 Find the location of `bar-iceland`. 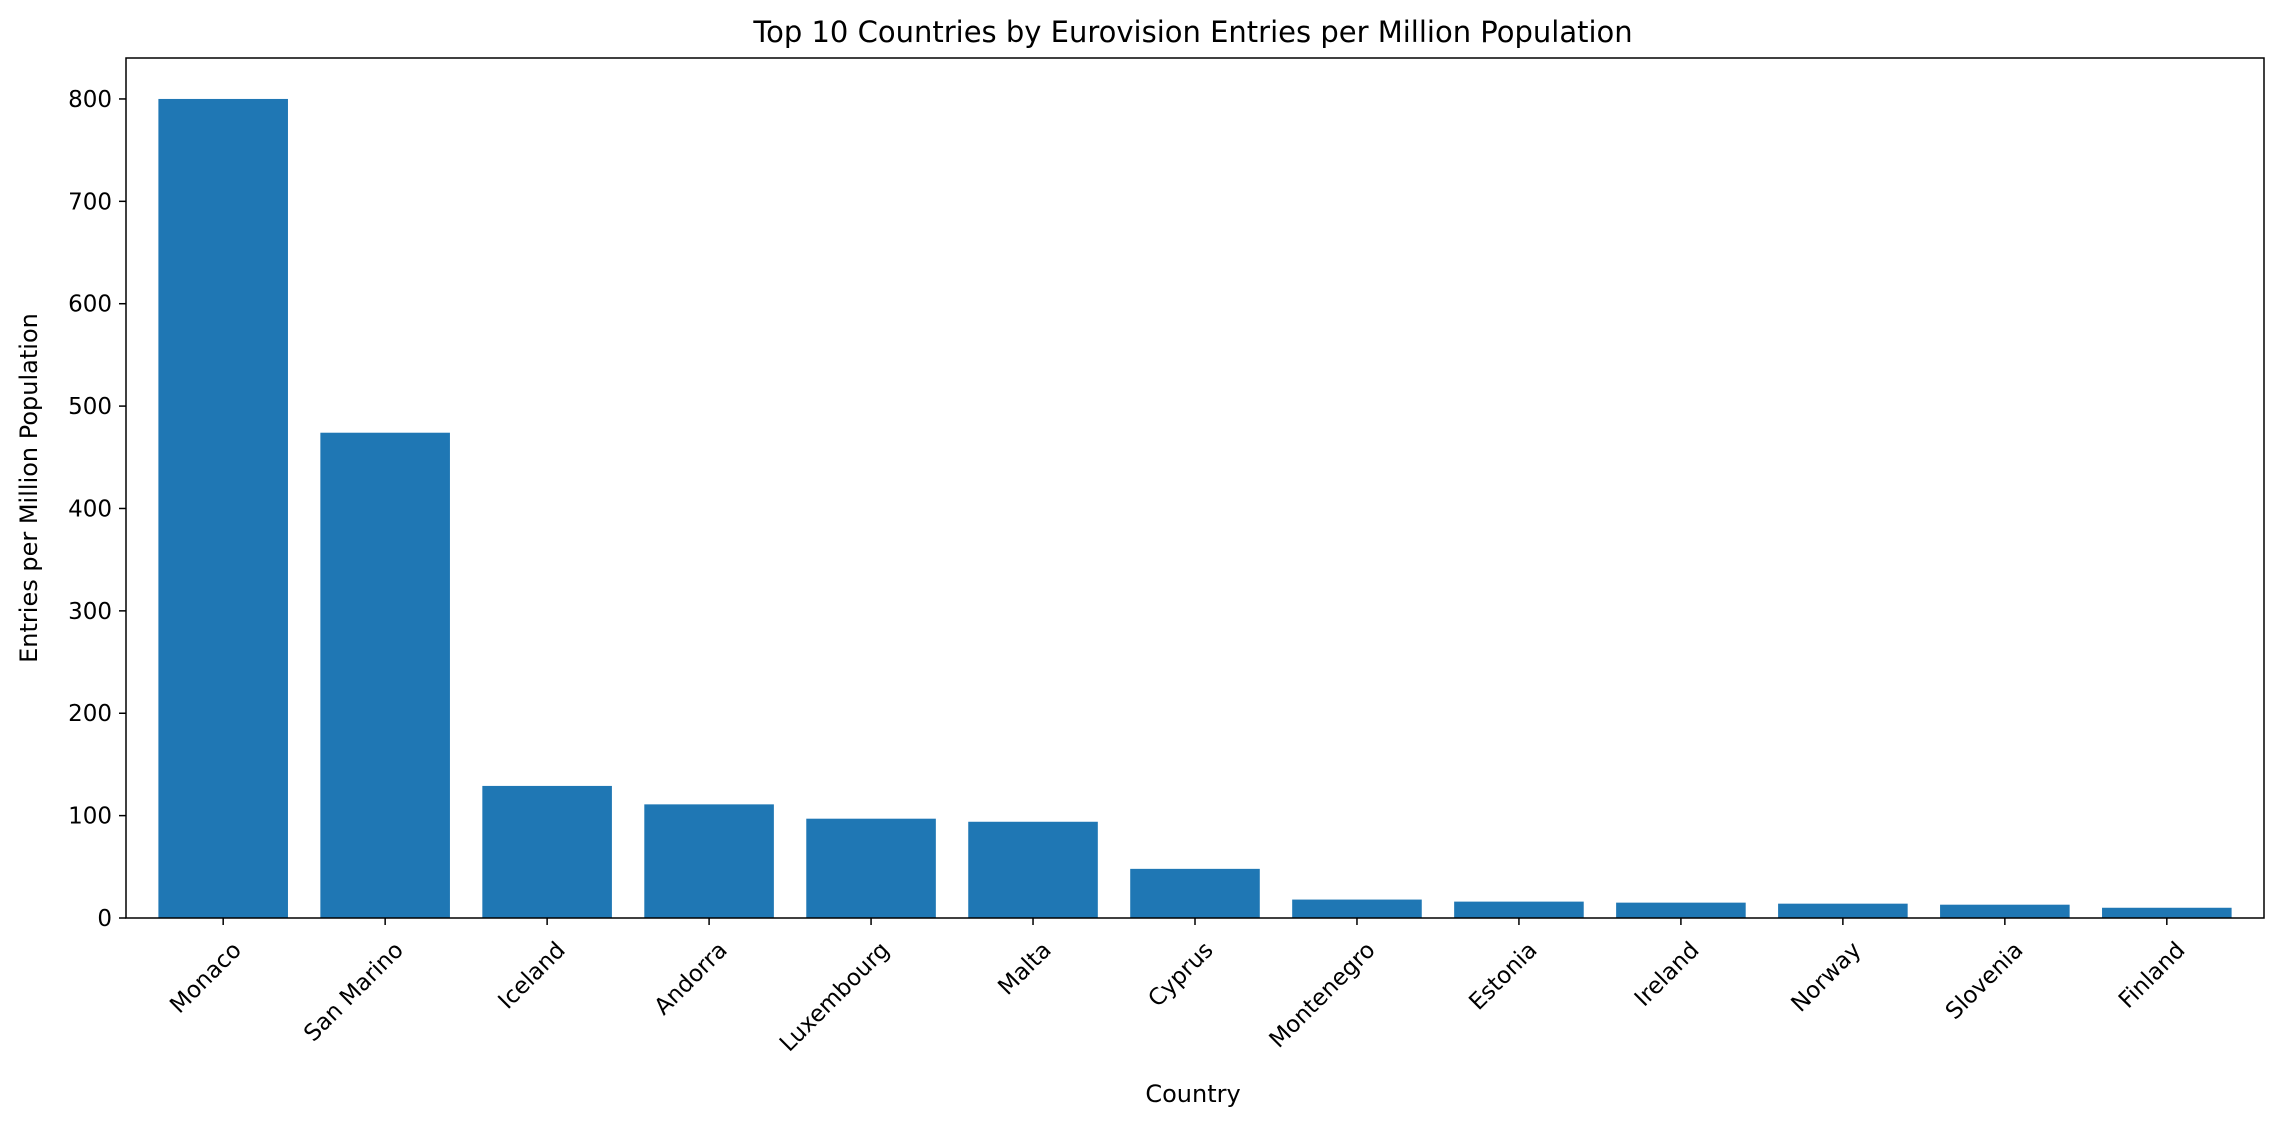

bar-iceland is located at coordinates (547, 851).